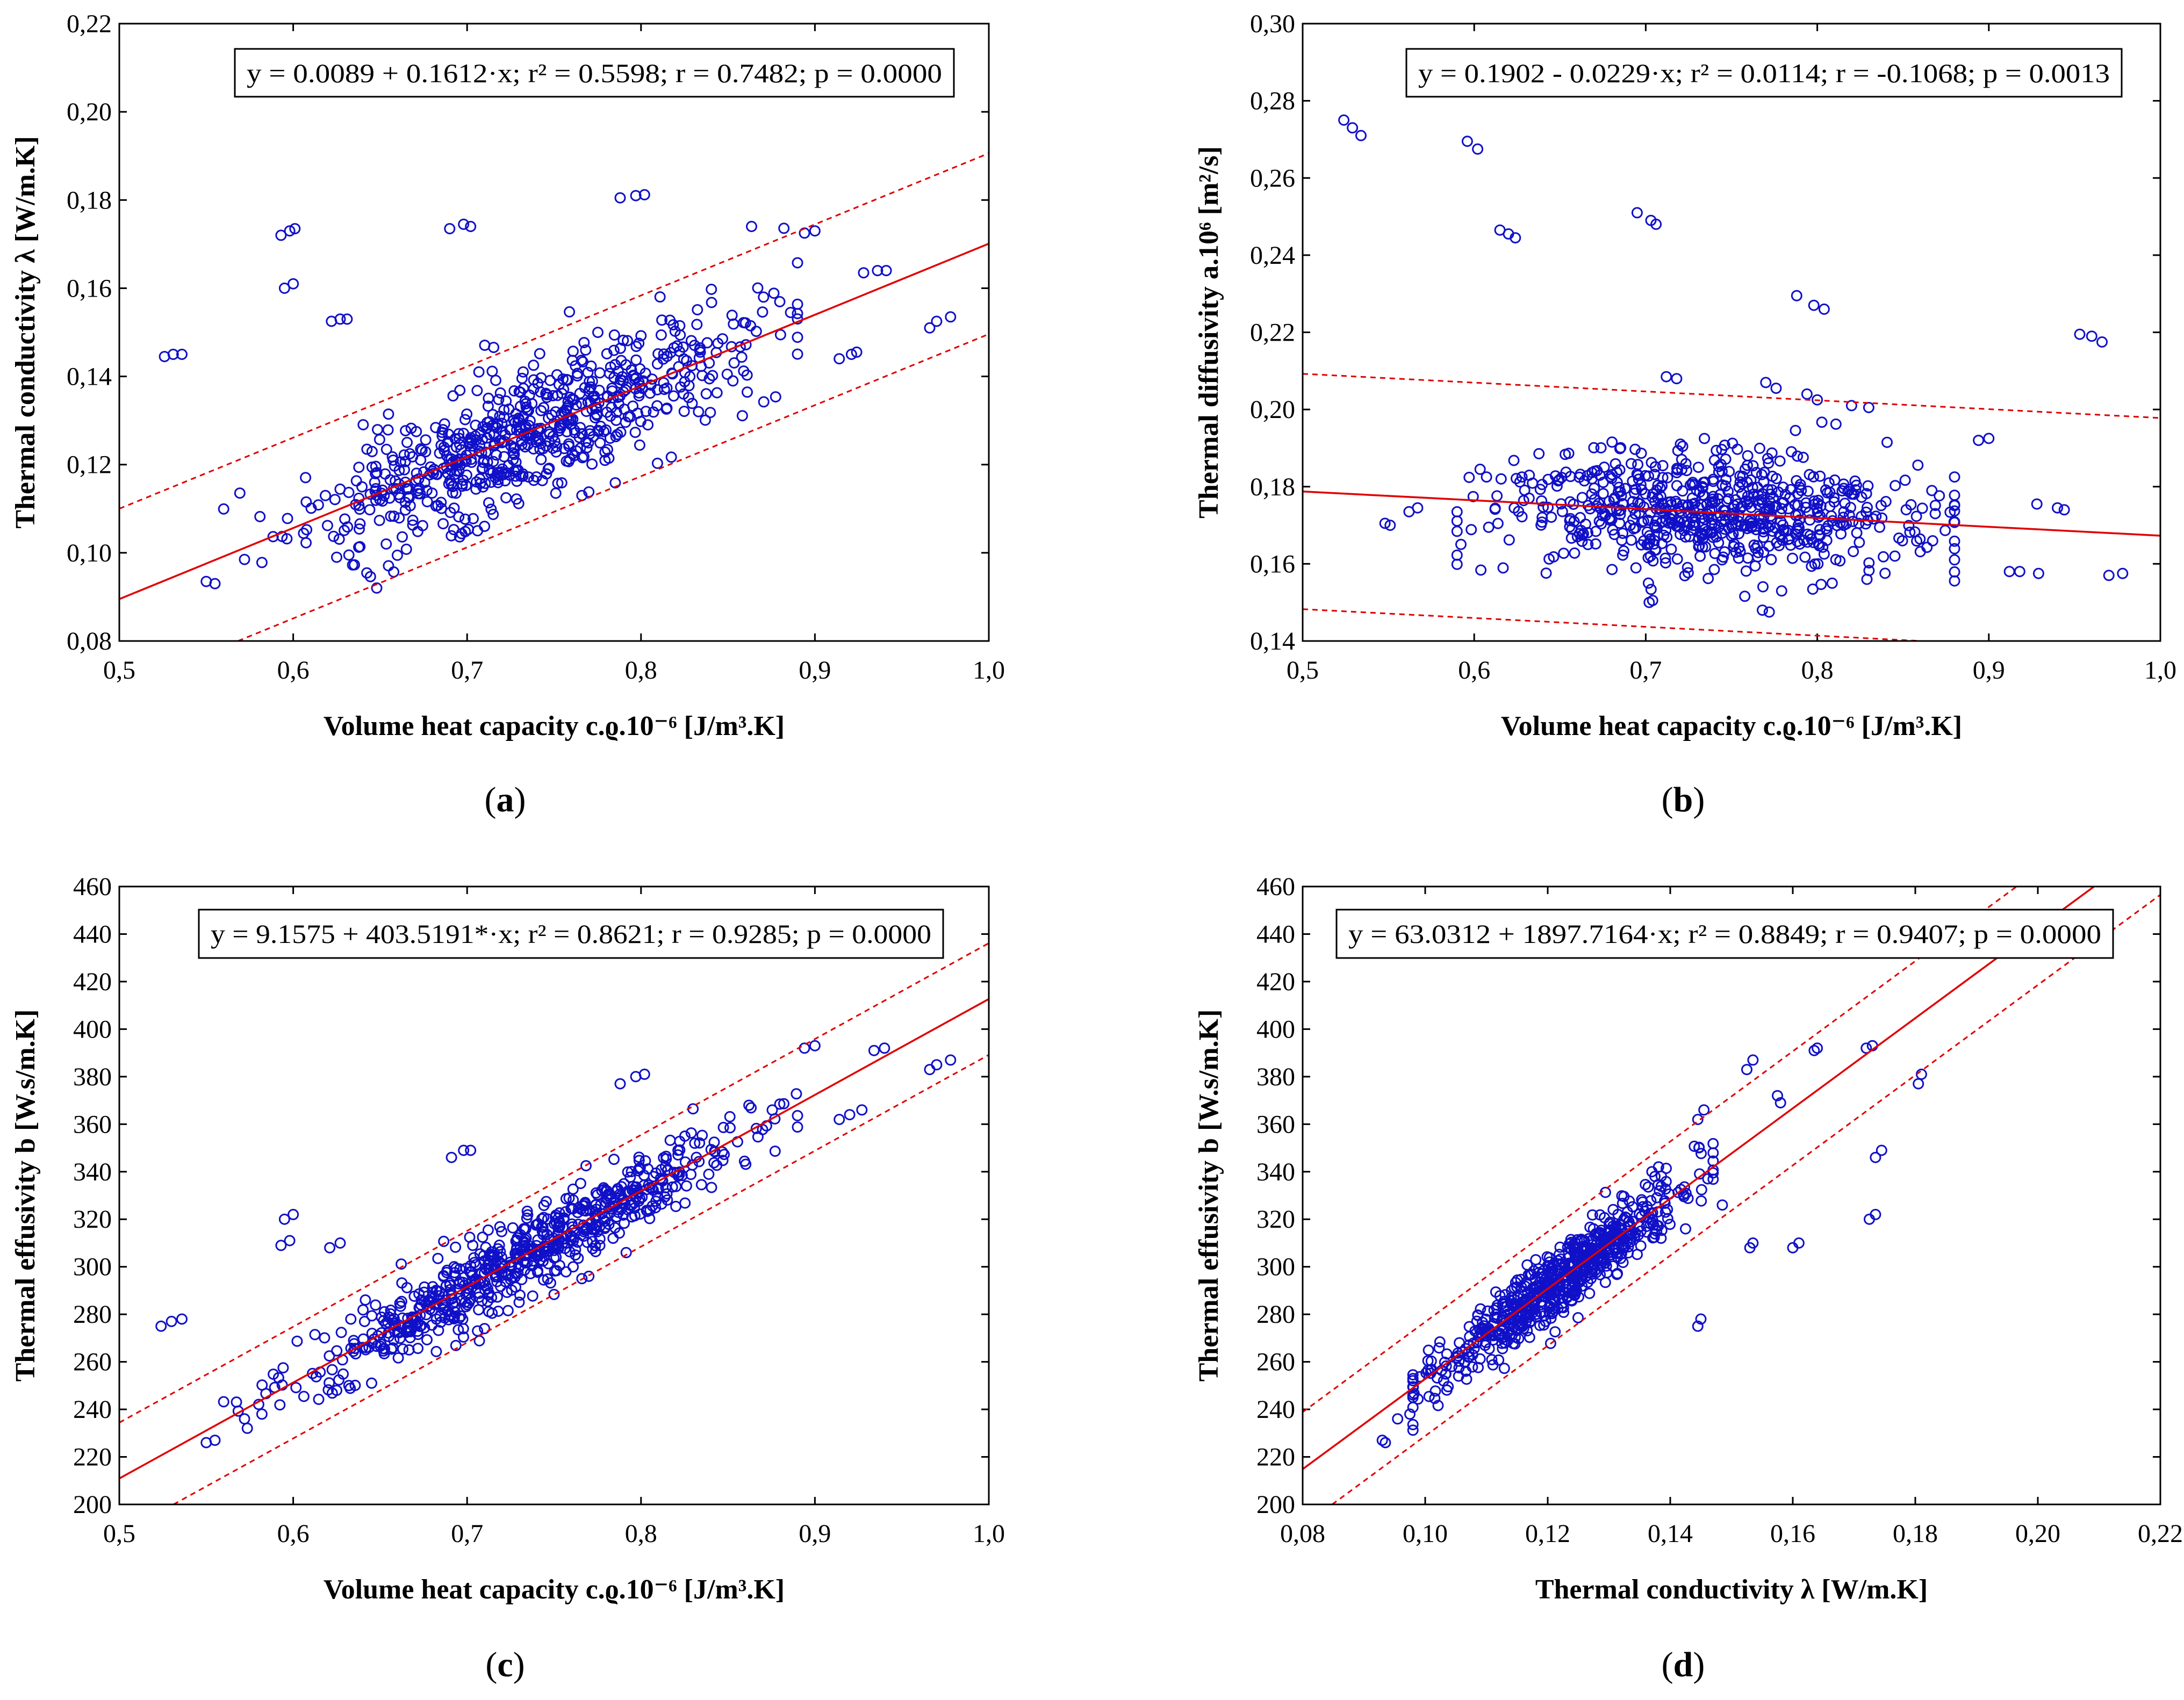  I want to click on y-axis-title: Thermal diffusivity a.10⁶ [m²/s], so click(1209, 332).